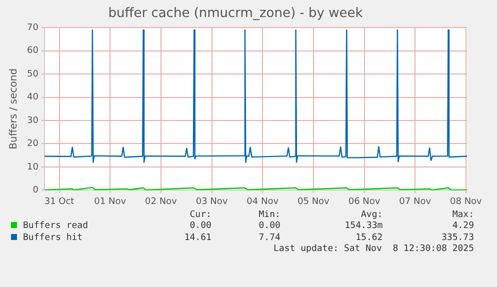  What do you see at coordinates (33, 121) in the screenshot?
I see `y-tick-label: 30` at bounding box center [33, 121].